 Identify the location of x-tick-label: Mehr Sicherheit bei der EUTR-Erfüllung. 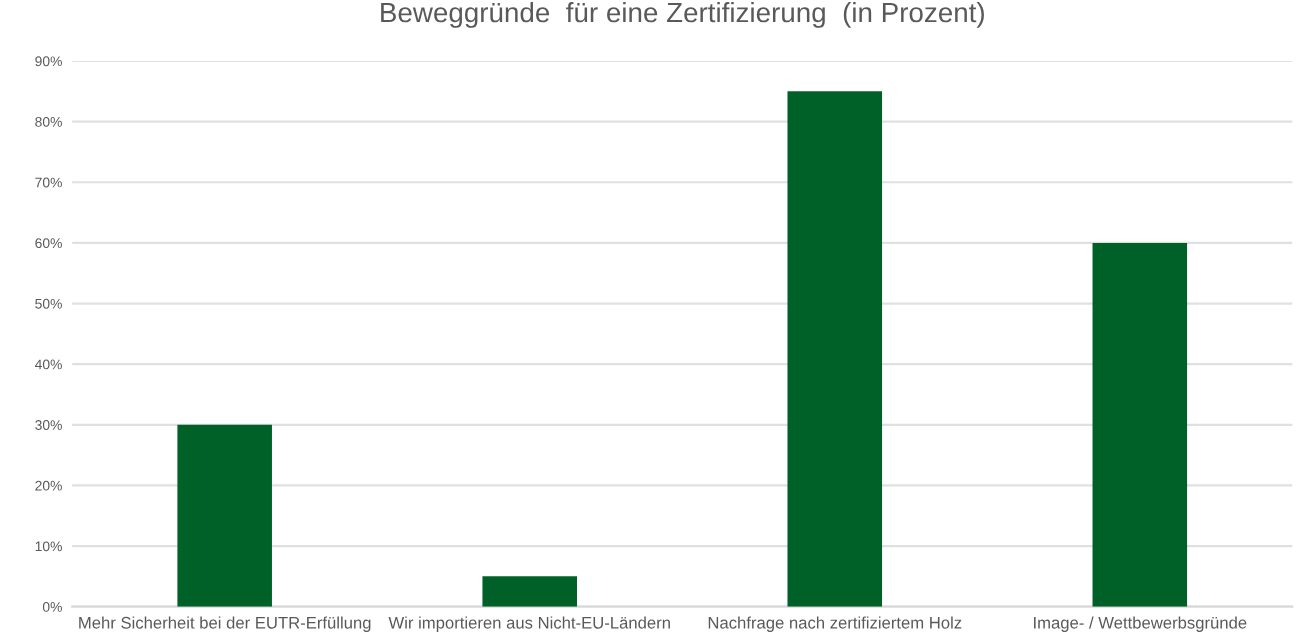
(225, 624).